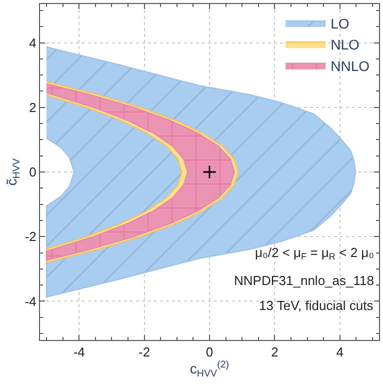  Describe the element at coordinates (340, 23) in the screenshot. I see `legend-label: LO` at that location.